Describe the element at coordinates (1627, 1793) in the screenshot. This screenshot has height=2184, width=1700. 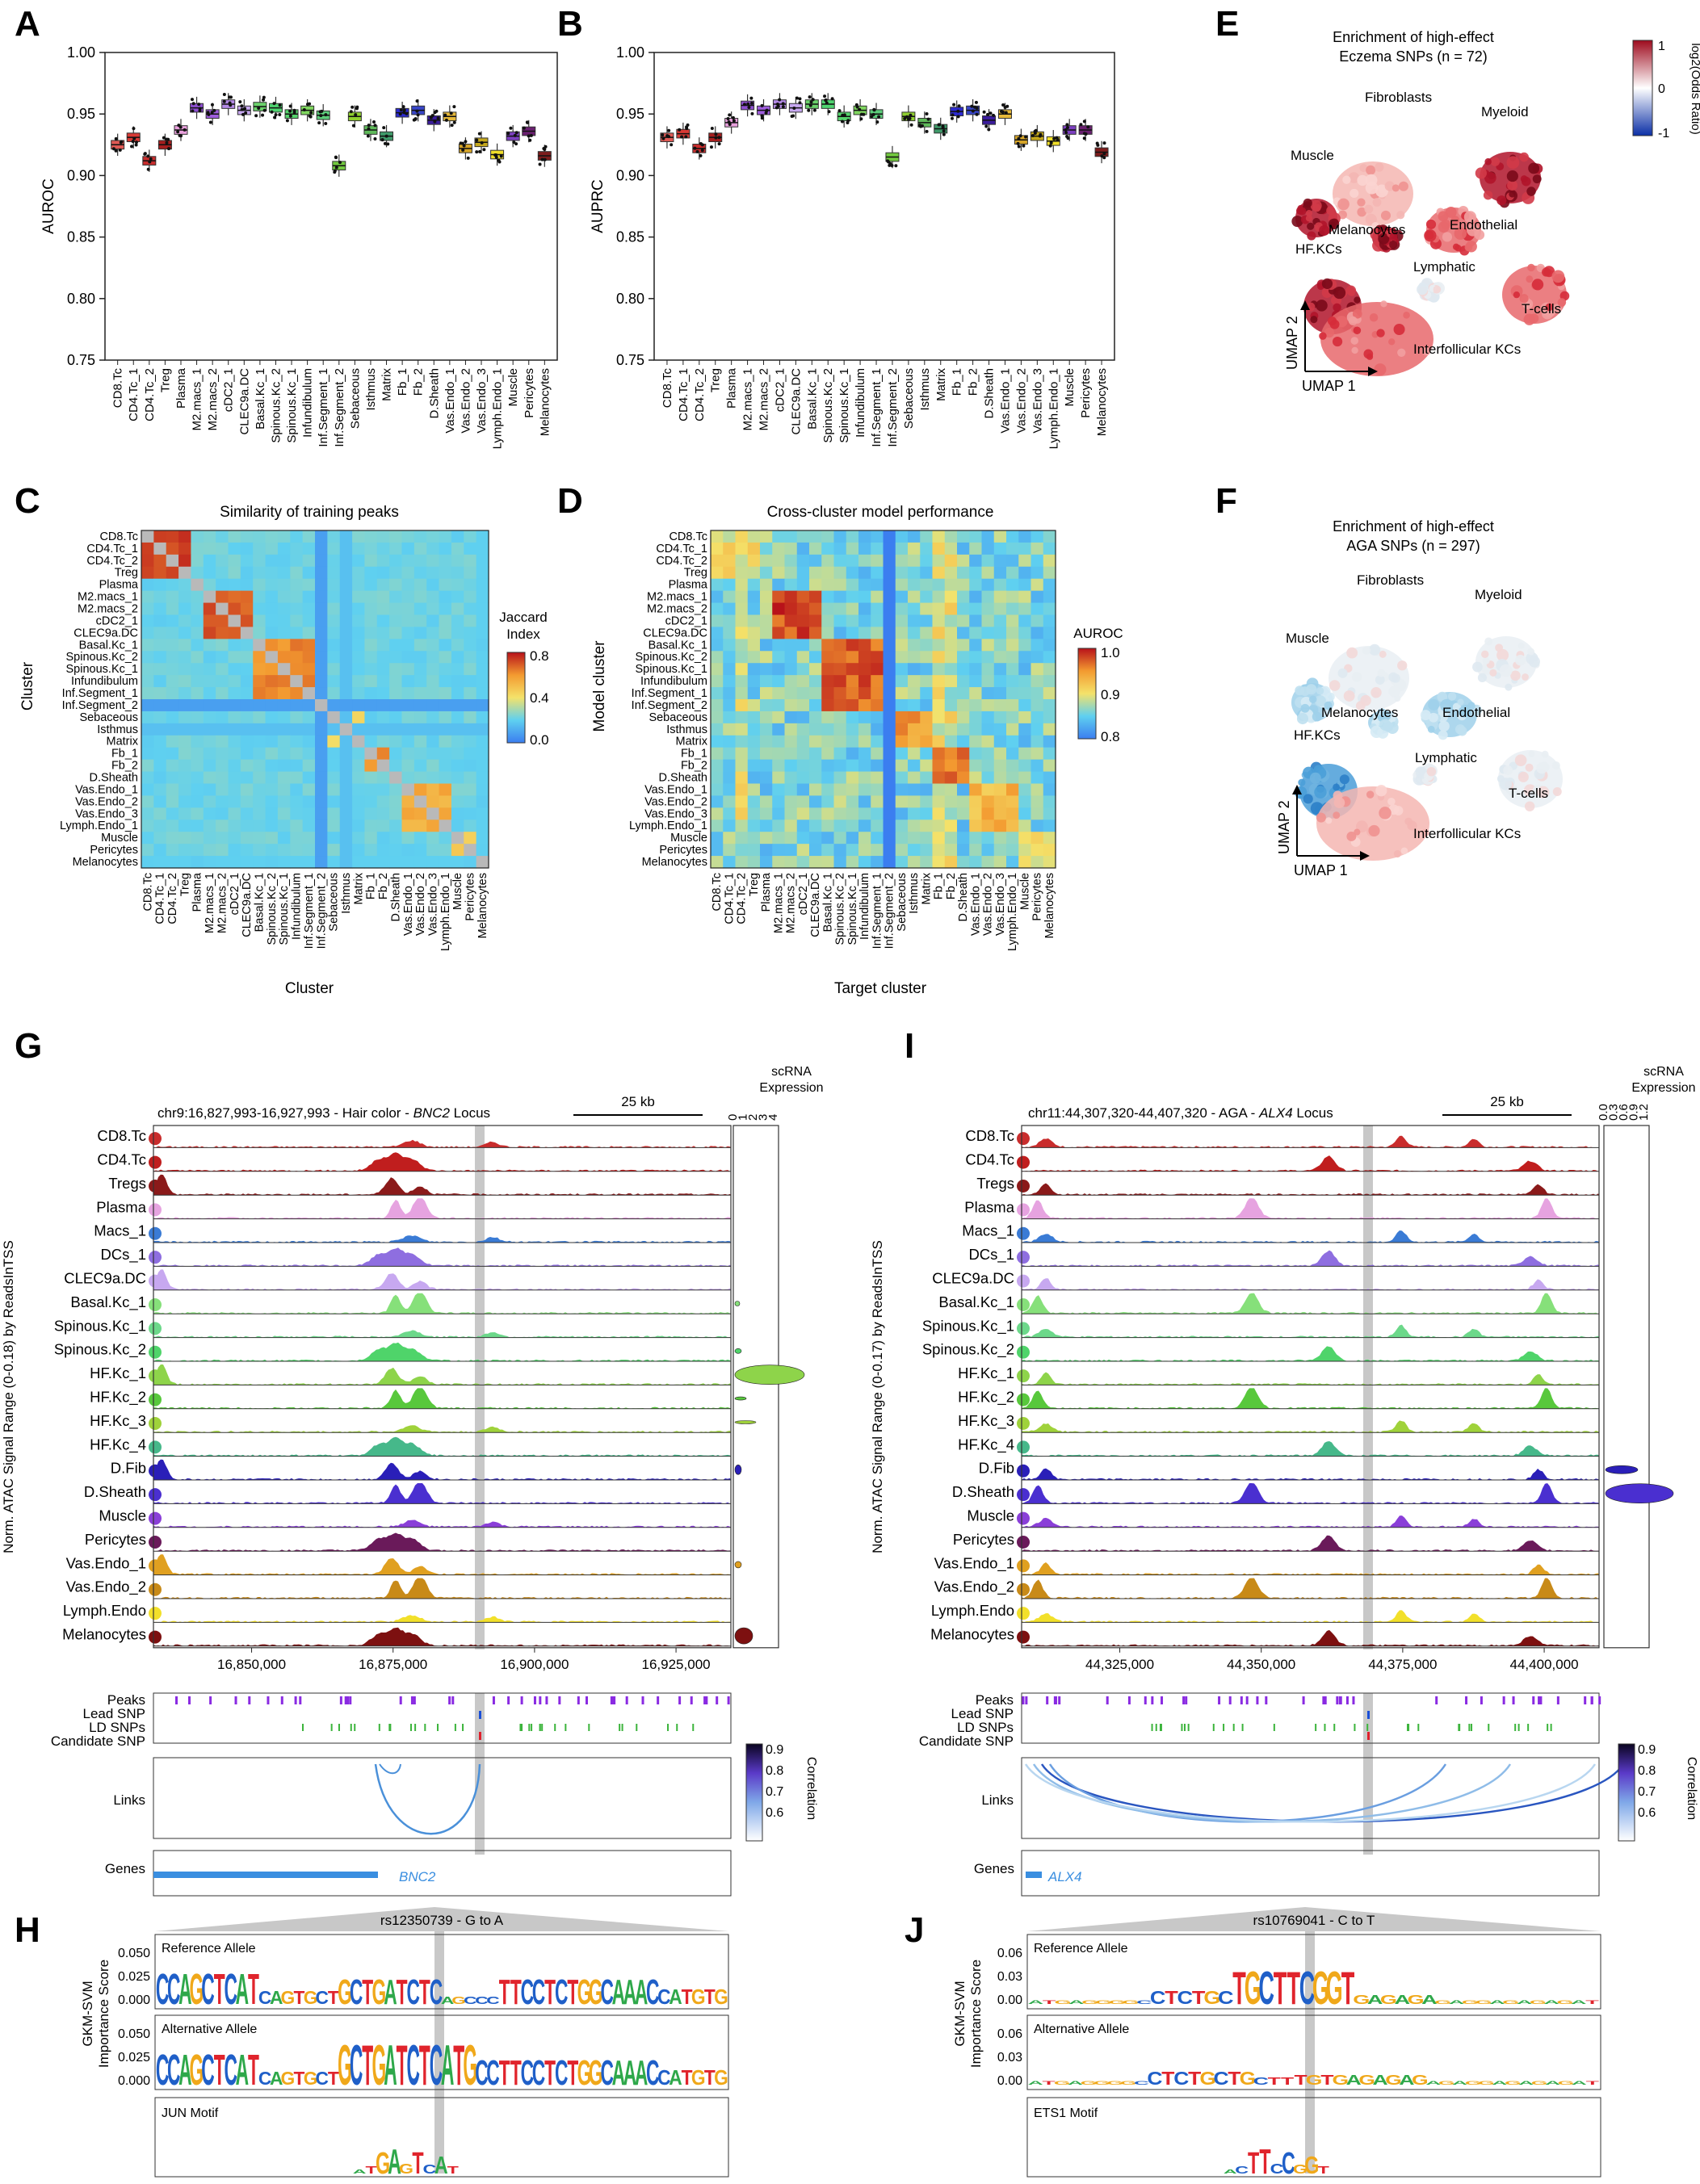
I see `corr-colorbar` at that location.